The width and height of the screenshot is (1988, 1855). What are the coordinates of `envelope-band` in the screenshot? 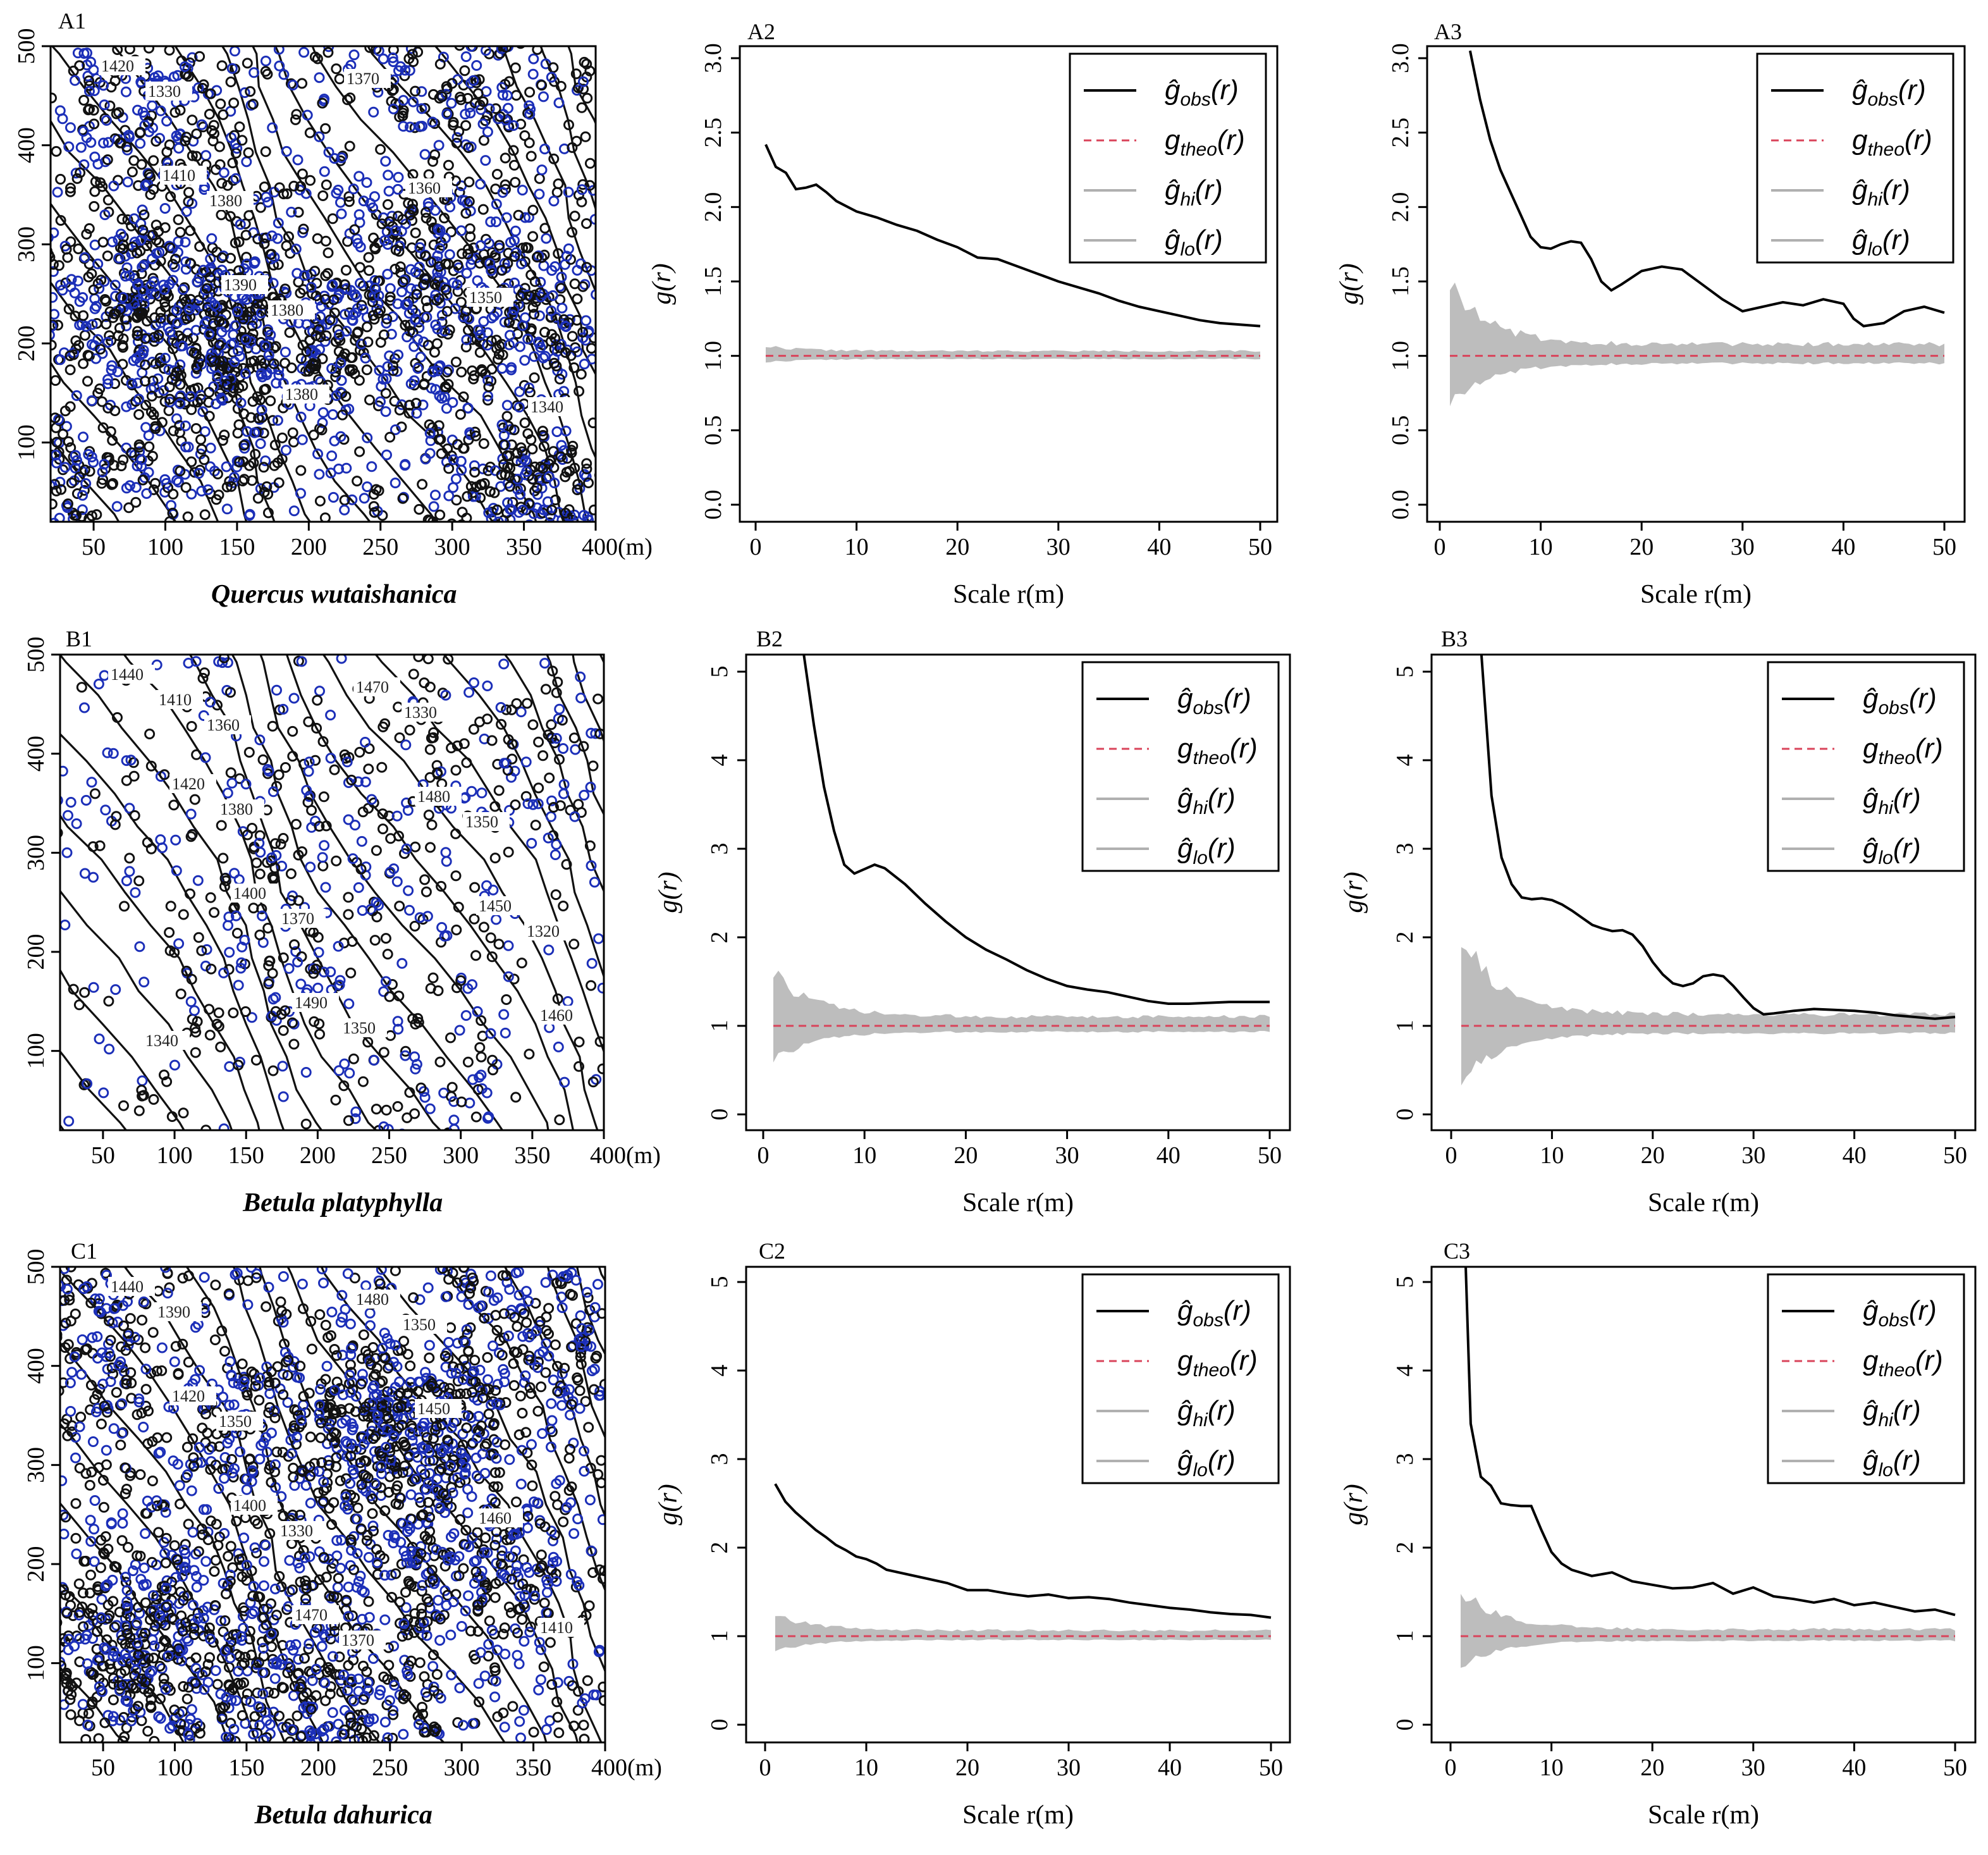 It's located at (1013, 354).